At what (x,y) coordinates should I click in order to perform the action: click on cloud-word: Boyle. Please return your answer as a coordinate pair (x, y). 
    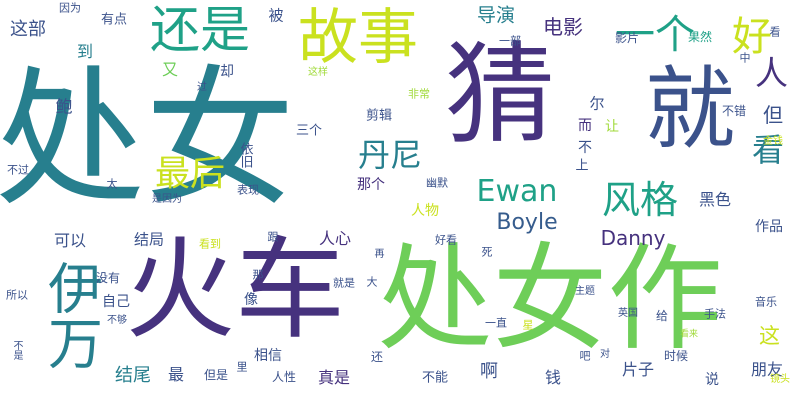
    Looking at the image, I should click on (527, 222).